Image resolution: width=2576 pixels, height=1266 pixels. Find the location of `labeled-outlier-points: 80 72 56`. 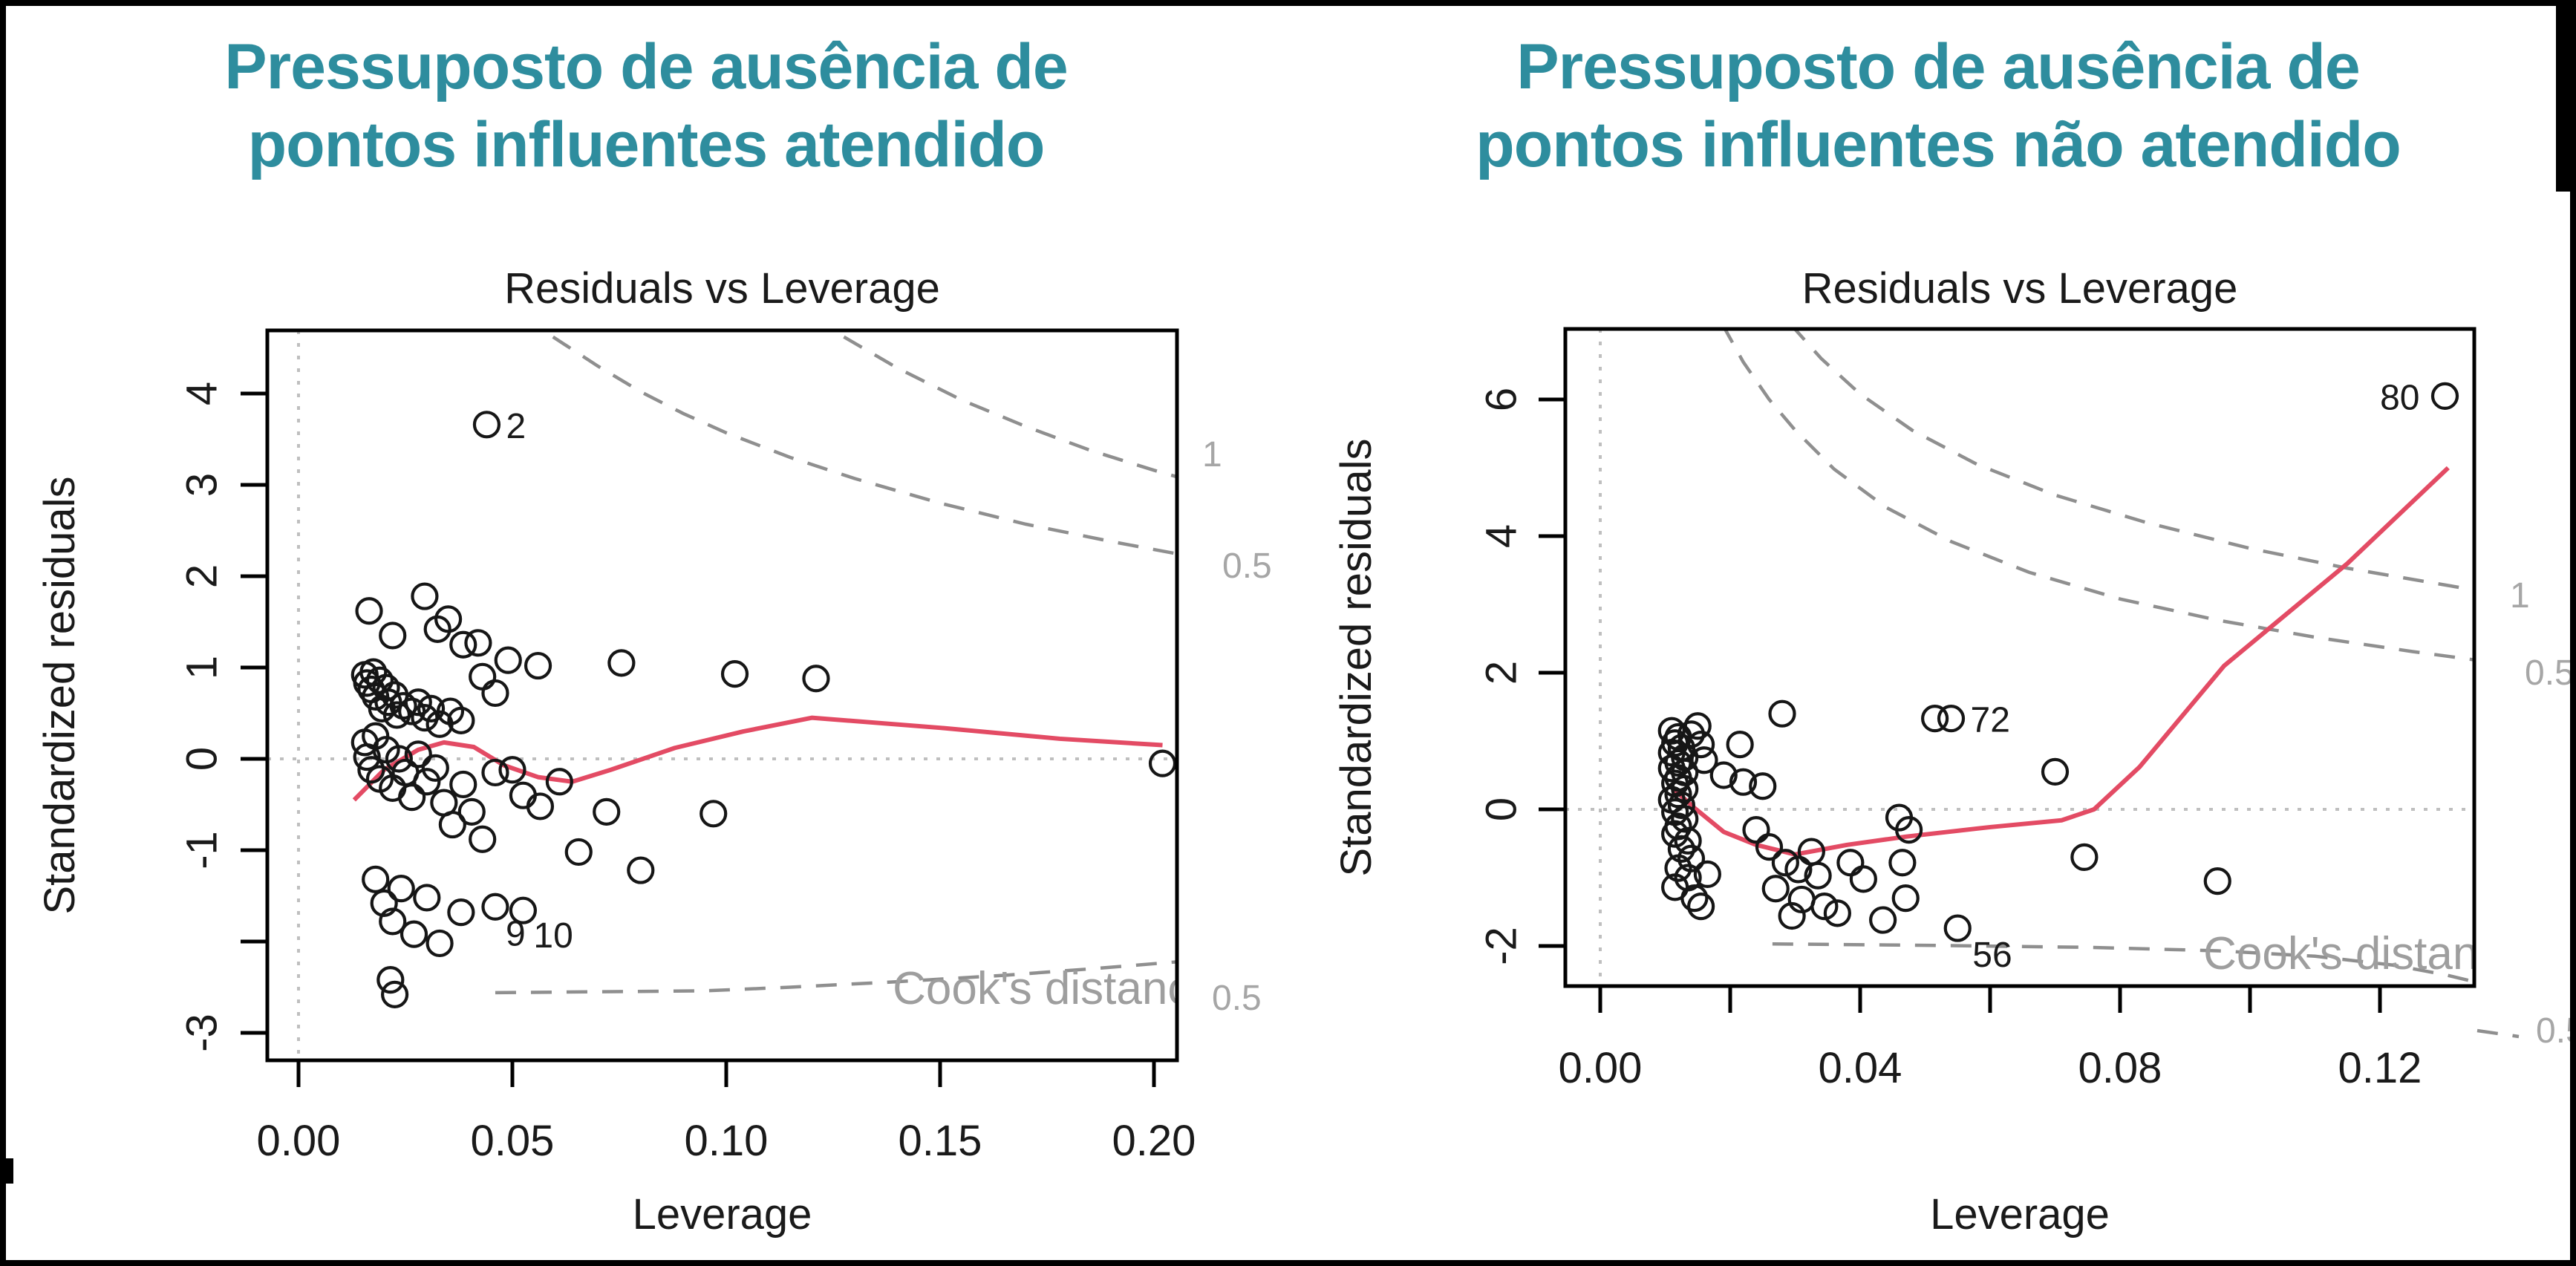

labeled-outlier-points: 80 72 56 is located at coordinates (2190, 676).